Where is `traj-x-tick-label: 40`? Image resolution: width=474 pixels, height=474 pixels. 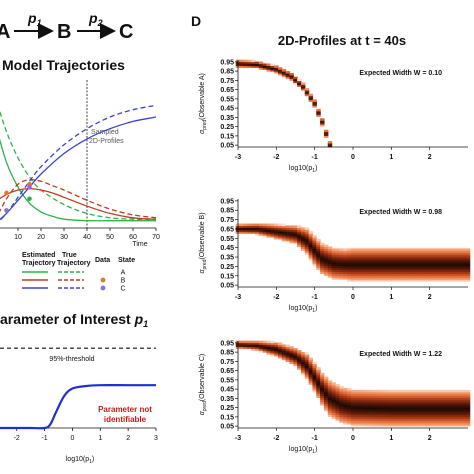
traj-x-tick-label: 40 is located at coordinates (87, 237).